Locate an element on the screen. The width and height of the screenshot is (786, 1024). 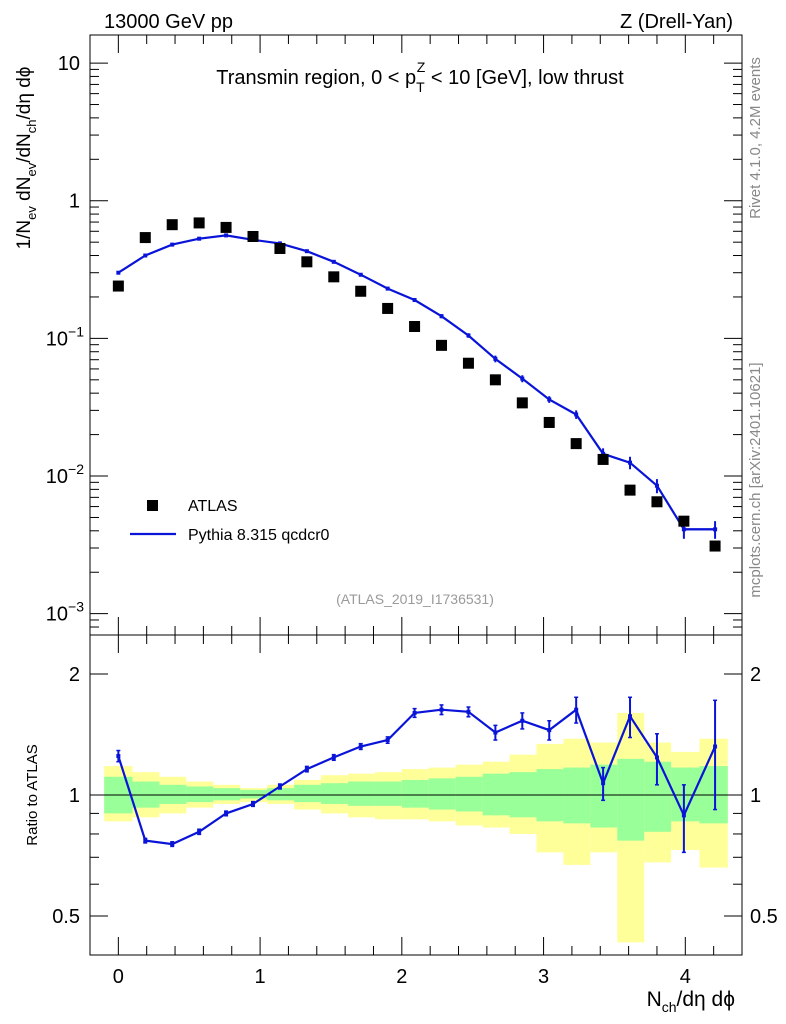
reference-label: (ATLAS_2019_I1736531) is located at coordinates (415, 599).